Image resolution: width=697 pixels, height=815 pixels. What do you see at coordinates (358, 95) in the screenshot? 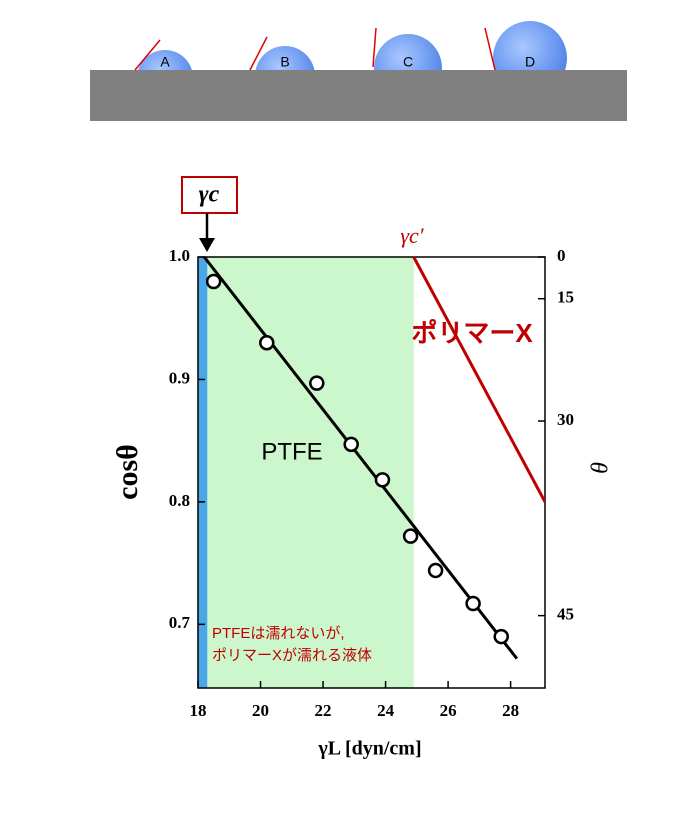
I see `substrate` at bounding box center [358, 95].